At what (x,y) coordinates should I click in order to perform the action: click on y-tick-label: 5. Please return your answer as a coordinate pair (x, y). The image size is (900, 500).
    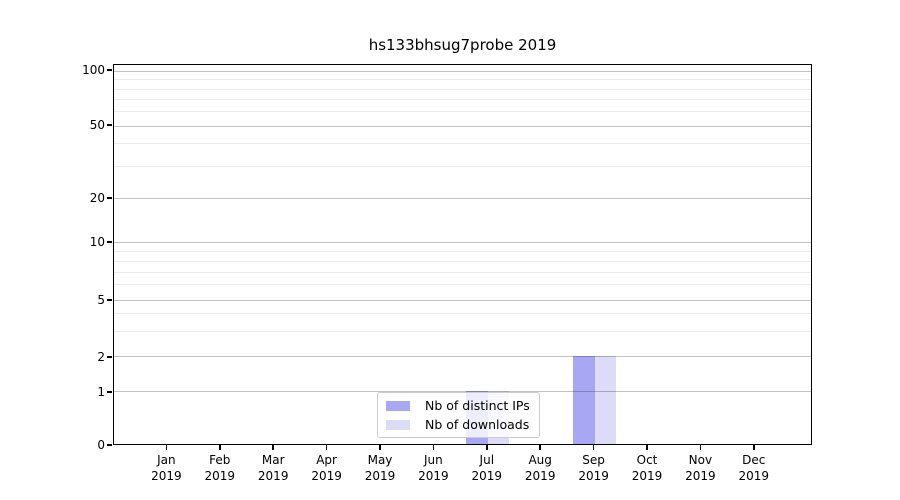
    Looking at the image, I should click on (101, 299).